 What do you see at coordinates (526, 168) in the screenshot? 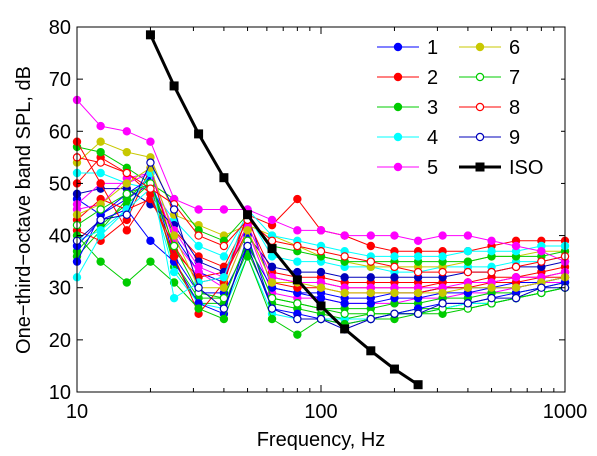
I see `legend-label: ISO` at bounding box center [526, 168].